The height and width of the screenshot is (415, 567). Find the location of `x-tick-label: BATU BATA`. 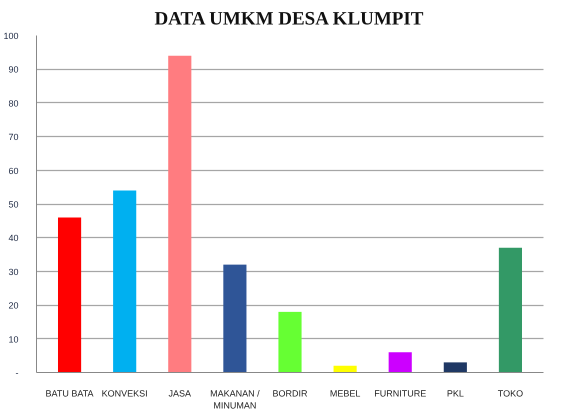

x-tick-label: BATU BATA is located at coordinates (70, 393).